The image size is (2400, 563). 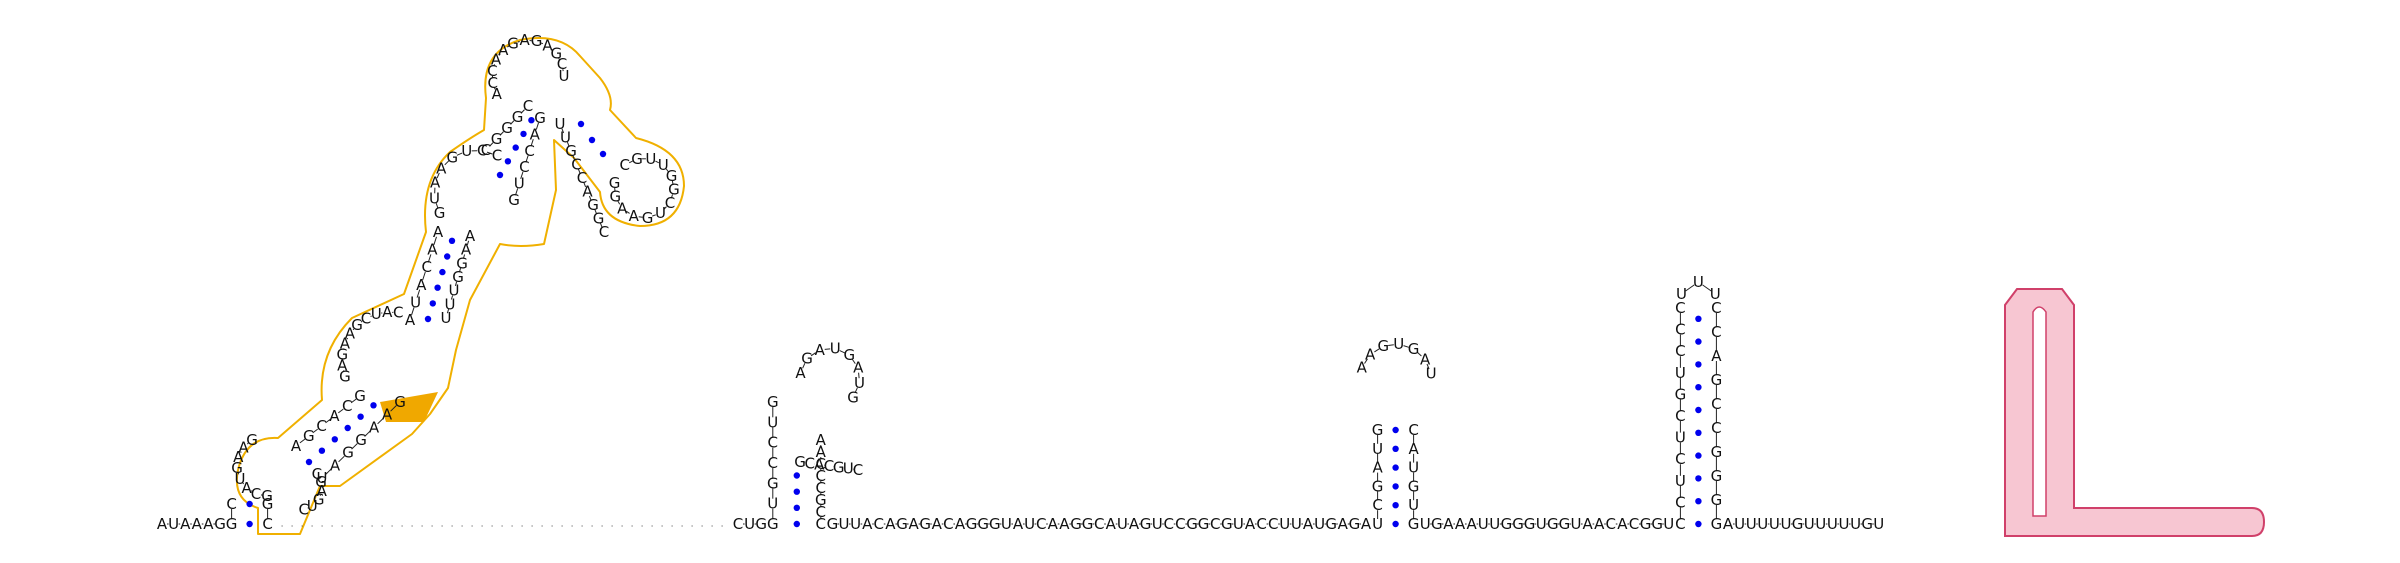 I want to click on nucleotide-50: A, so click(x=421, y=285).